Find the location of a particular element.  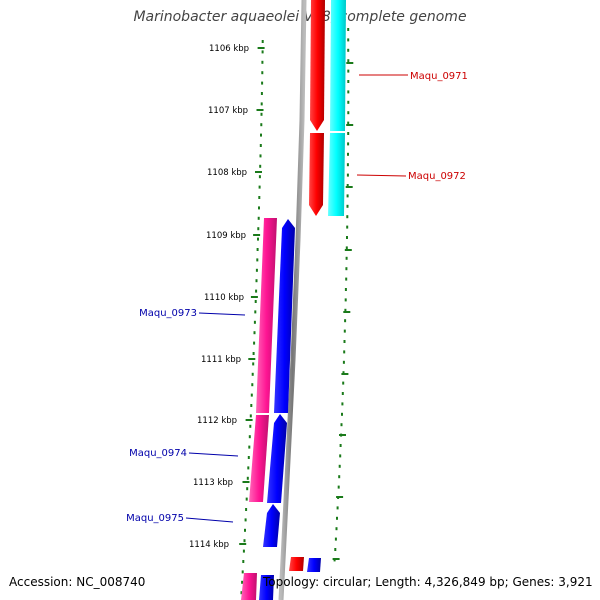

gene-label: Maqu_0974 is located at coordinates (158, 453).